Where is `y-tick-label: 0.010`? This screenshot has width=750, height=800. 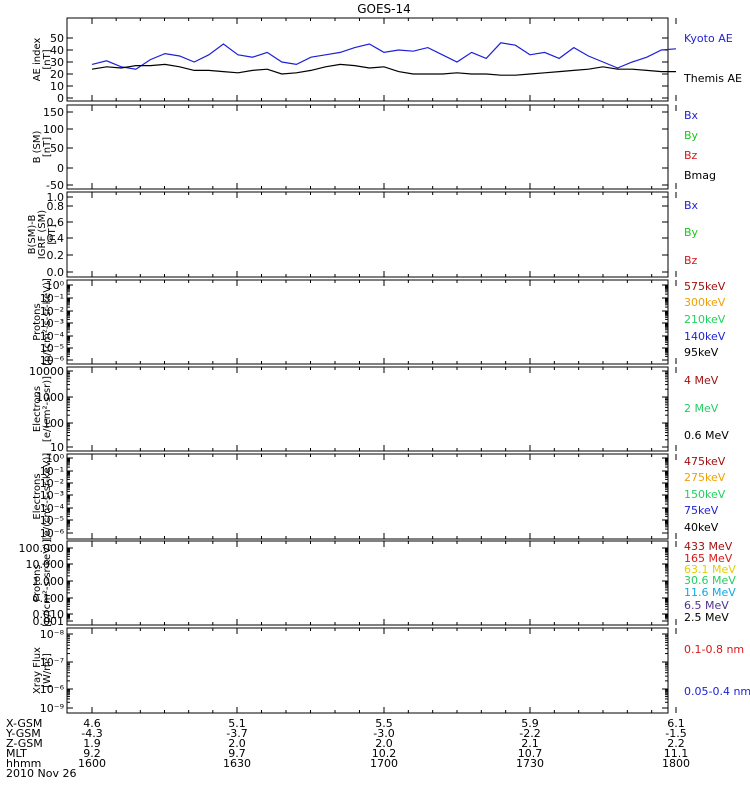
y-tick-label: 0.010 is located at coordinates (49, 614).